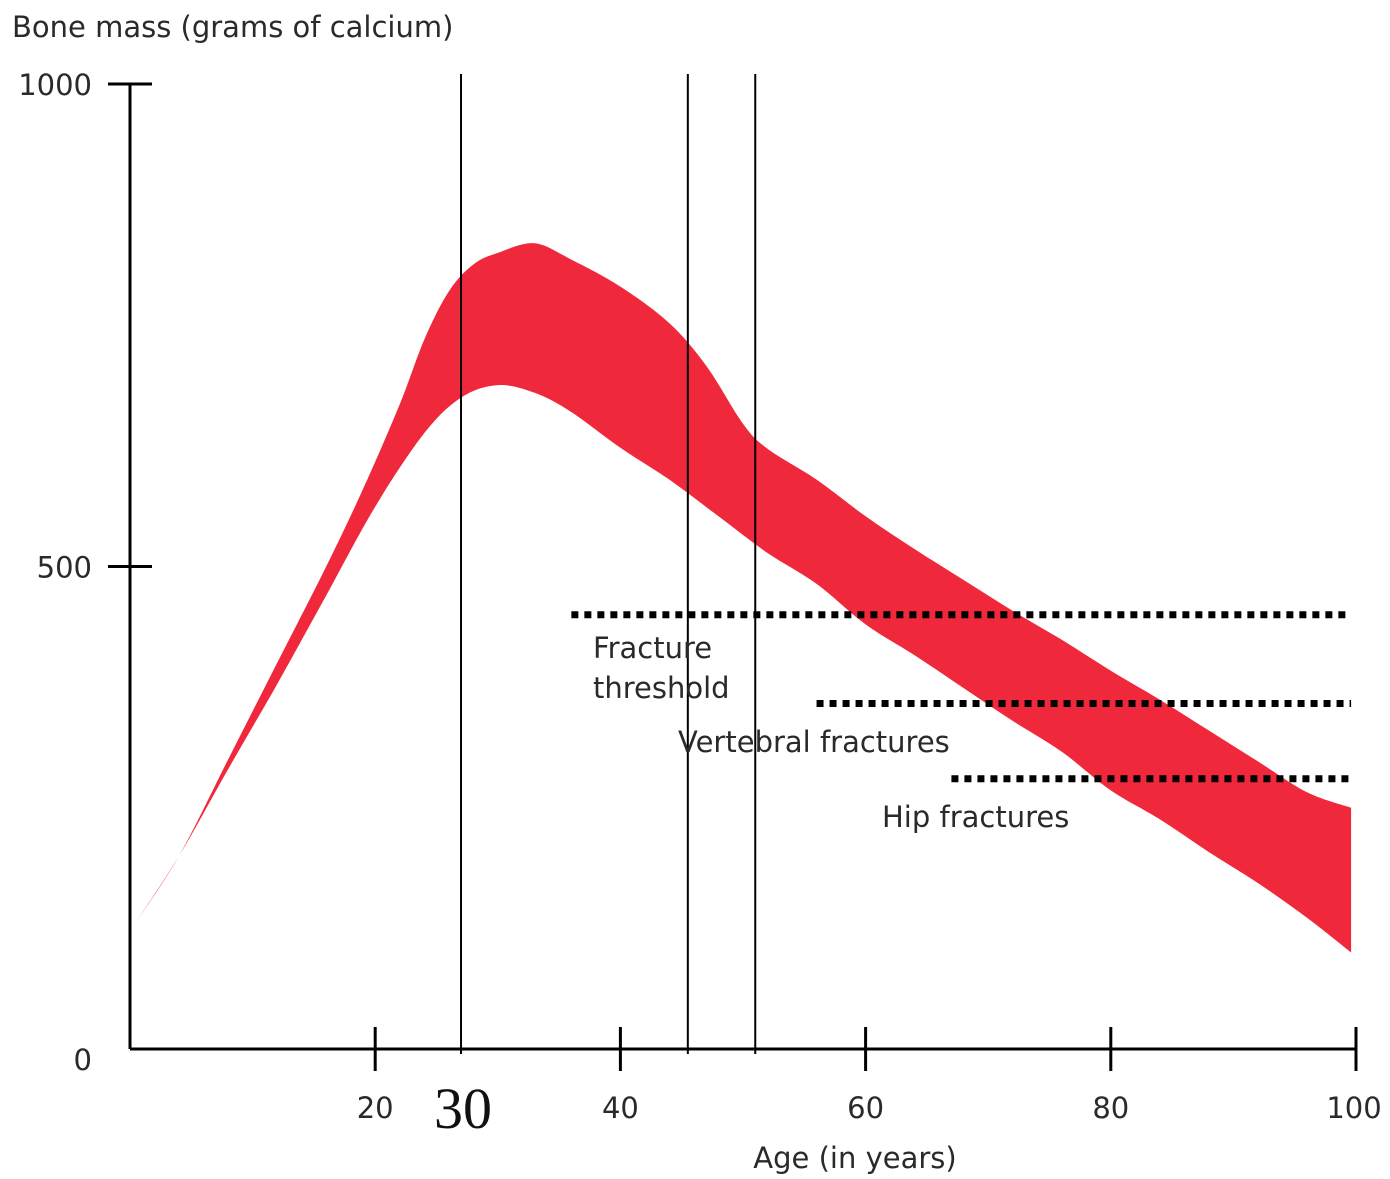 The width and height of the screenshot is (1390, 1179). What do you see at coordinates (83, 1060) in the screenshot?
I see `y-tick-label-0: 0` at bounding box center [83, 1060].